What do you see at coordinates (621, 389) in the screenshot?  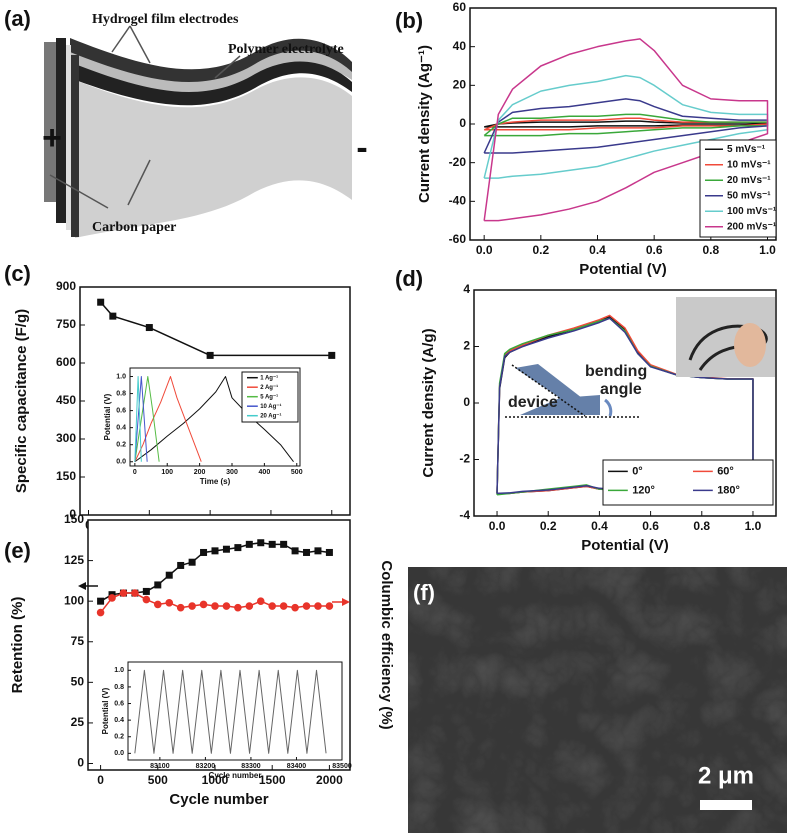 I see `annotation: angle` at bounding box center [621, 389].